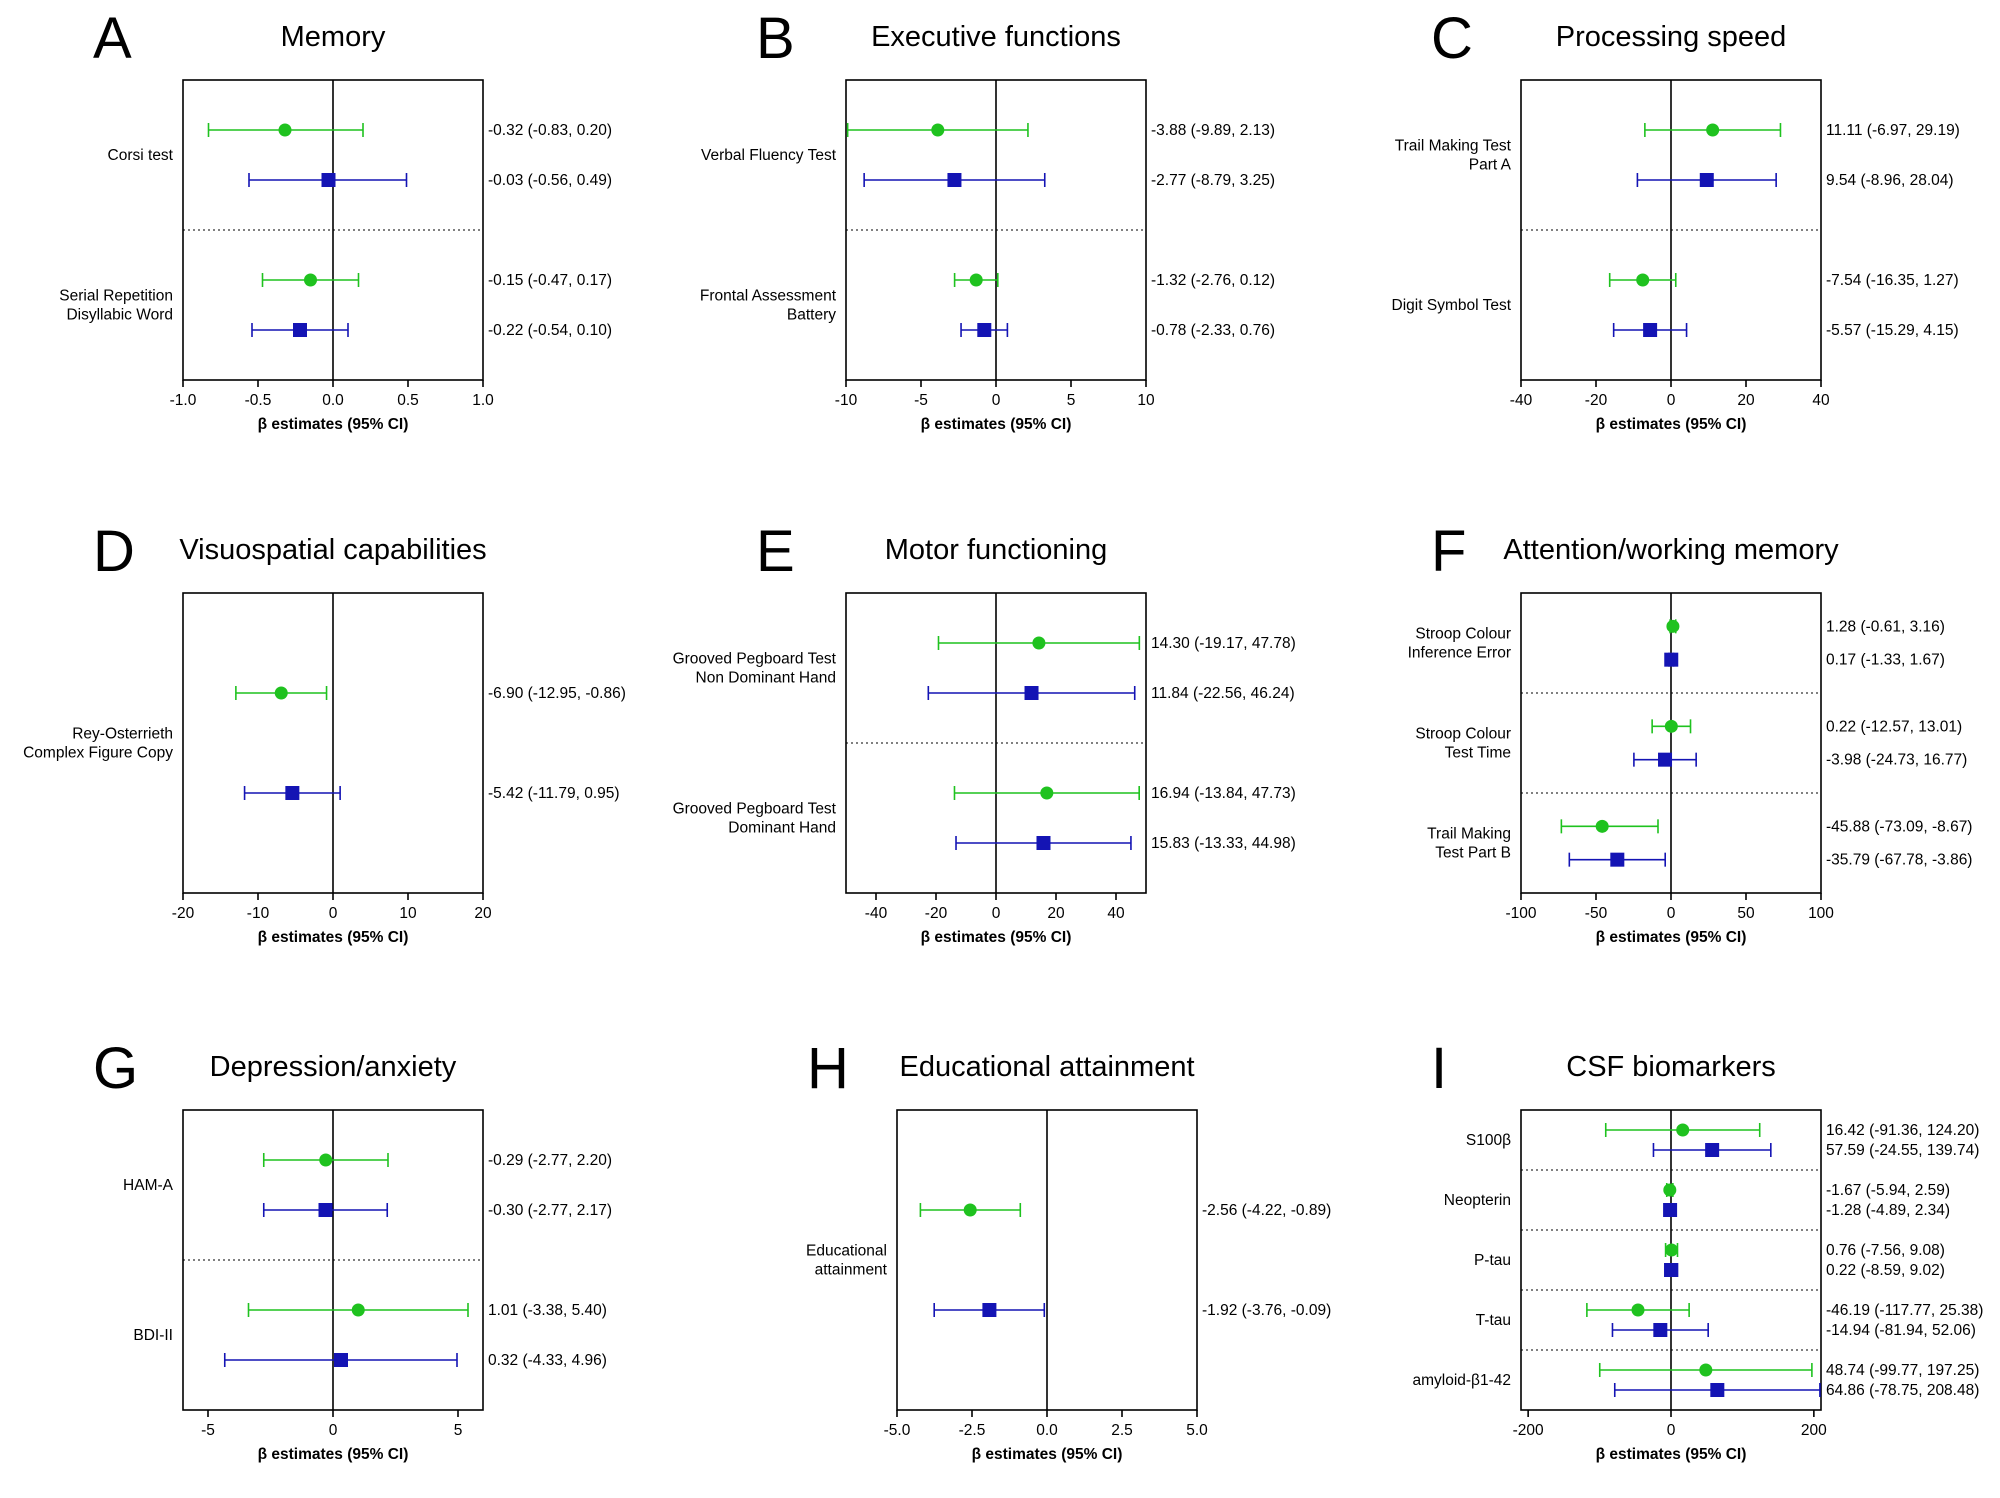  I want to click on panel-c-green-estimate-label: 11.11 (-6.97, 29.19), so click(1893, 130).